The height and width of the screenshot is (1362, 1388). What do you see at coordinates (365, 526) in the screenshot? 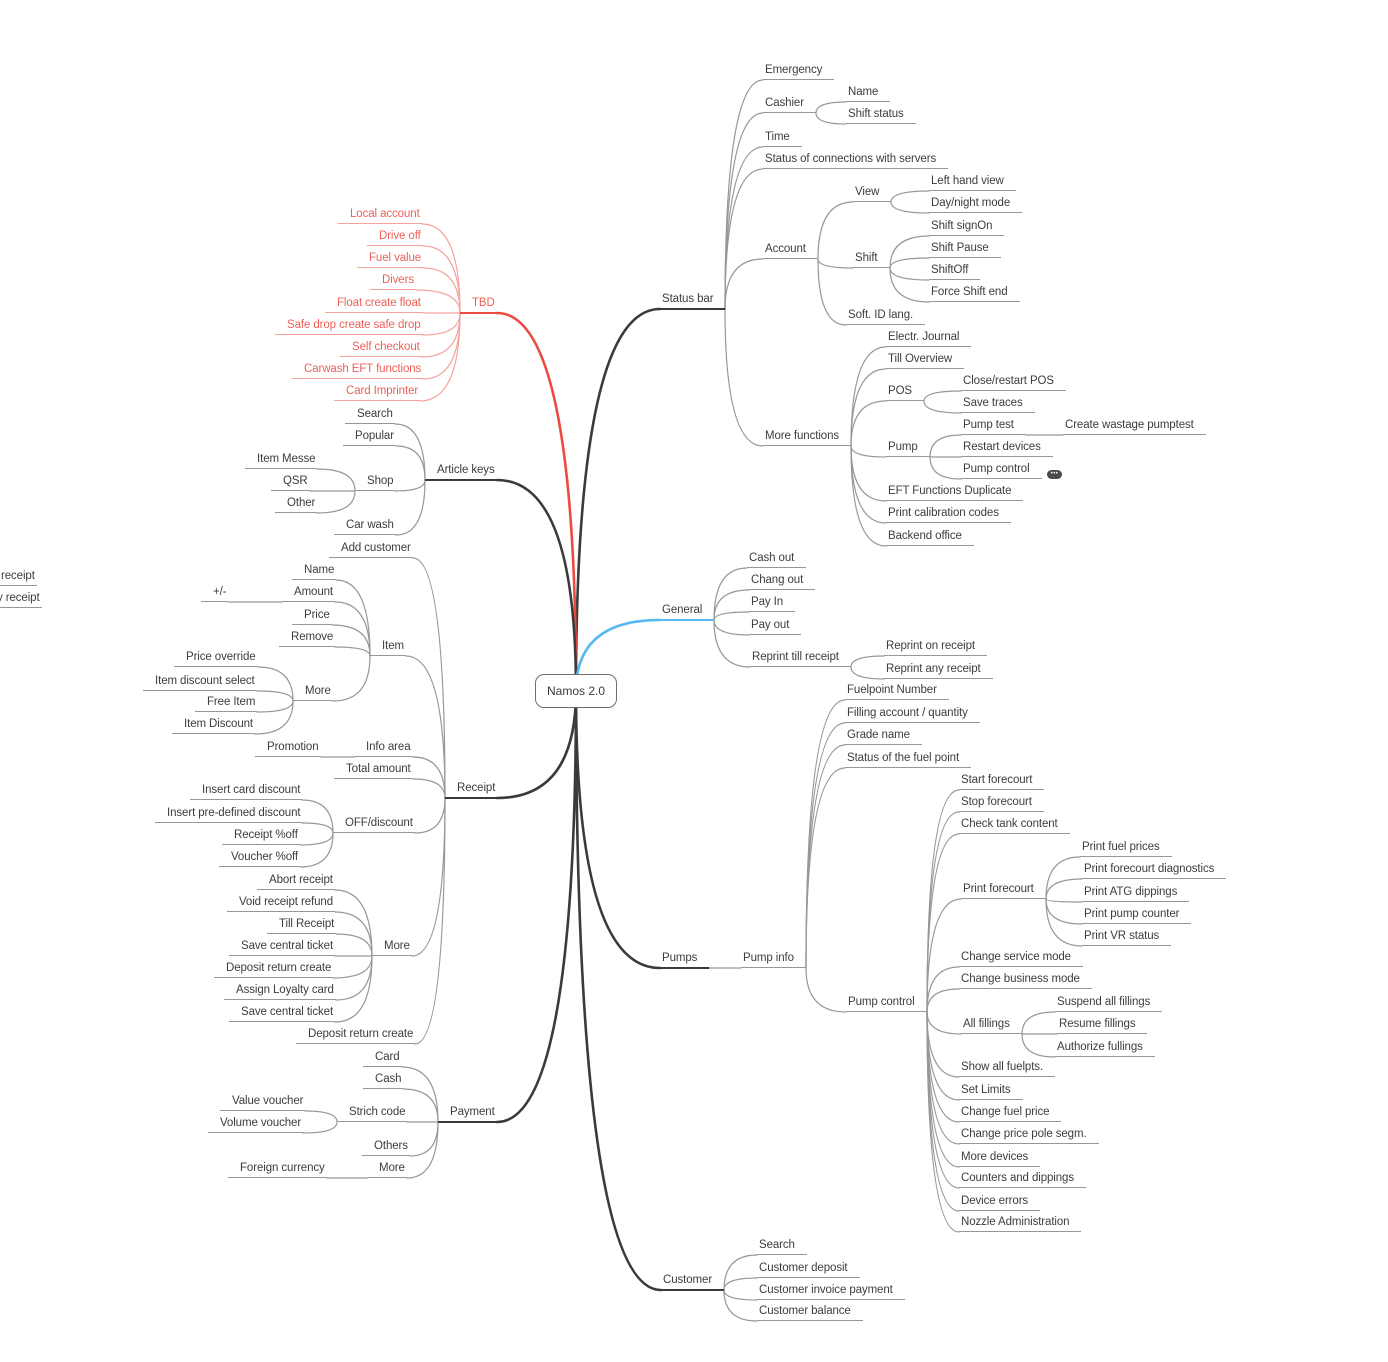
I see `node-car-wash: Car wash` at bounding box center [365, 526].